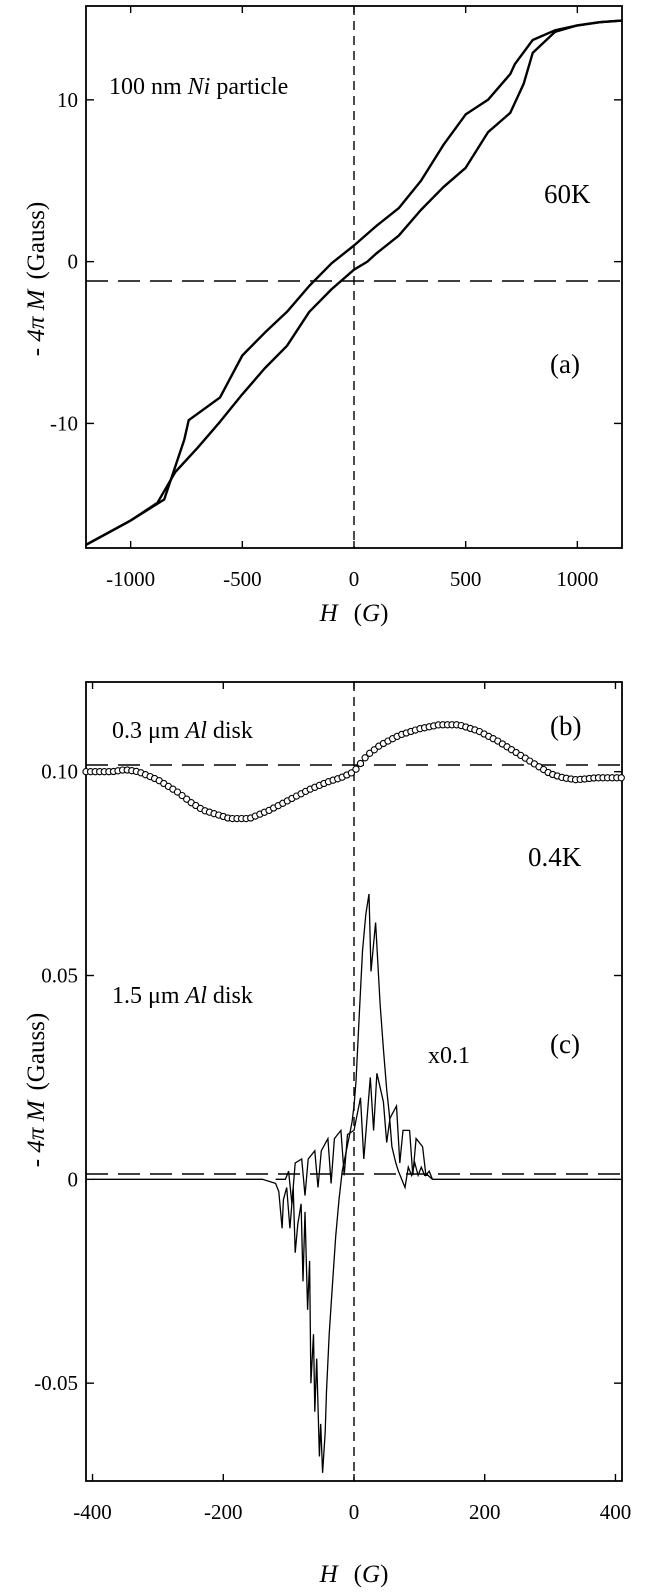  I want to click on panel-c-scale-note: x0.1, so click(449, 1056).